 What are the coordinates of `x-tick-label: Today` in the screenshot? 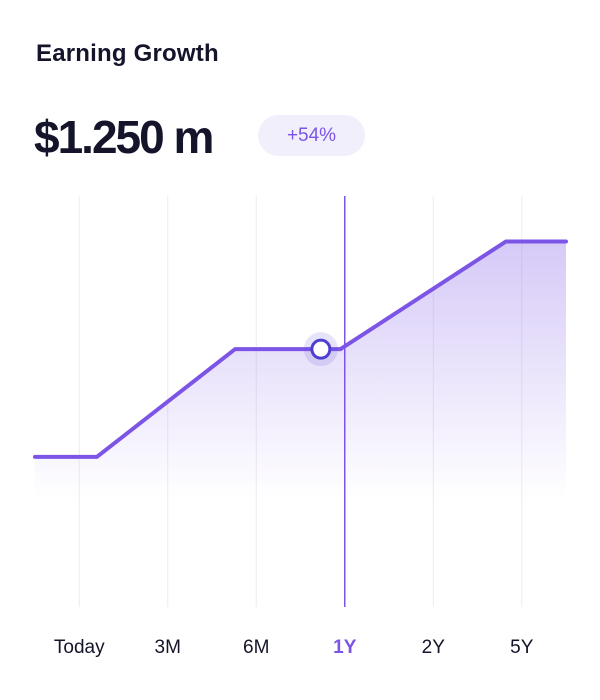 It's located at (79, 647).